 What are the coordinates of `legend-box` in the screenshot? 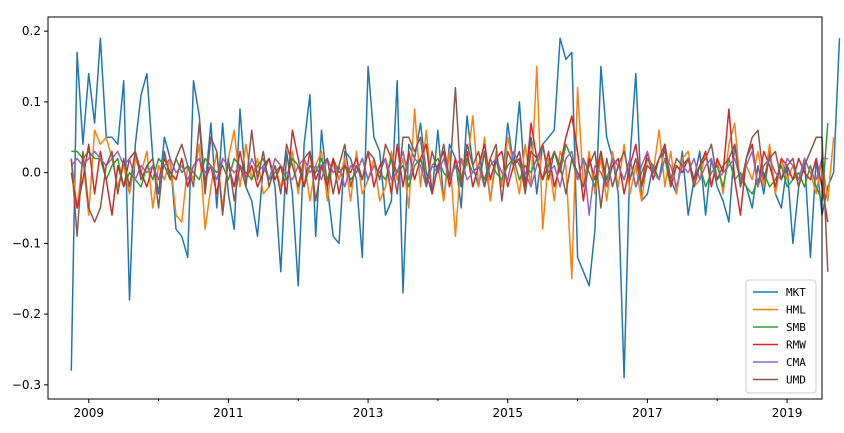 It's located at (781, 336).